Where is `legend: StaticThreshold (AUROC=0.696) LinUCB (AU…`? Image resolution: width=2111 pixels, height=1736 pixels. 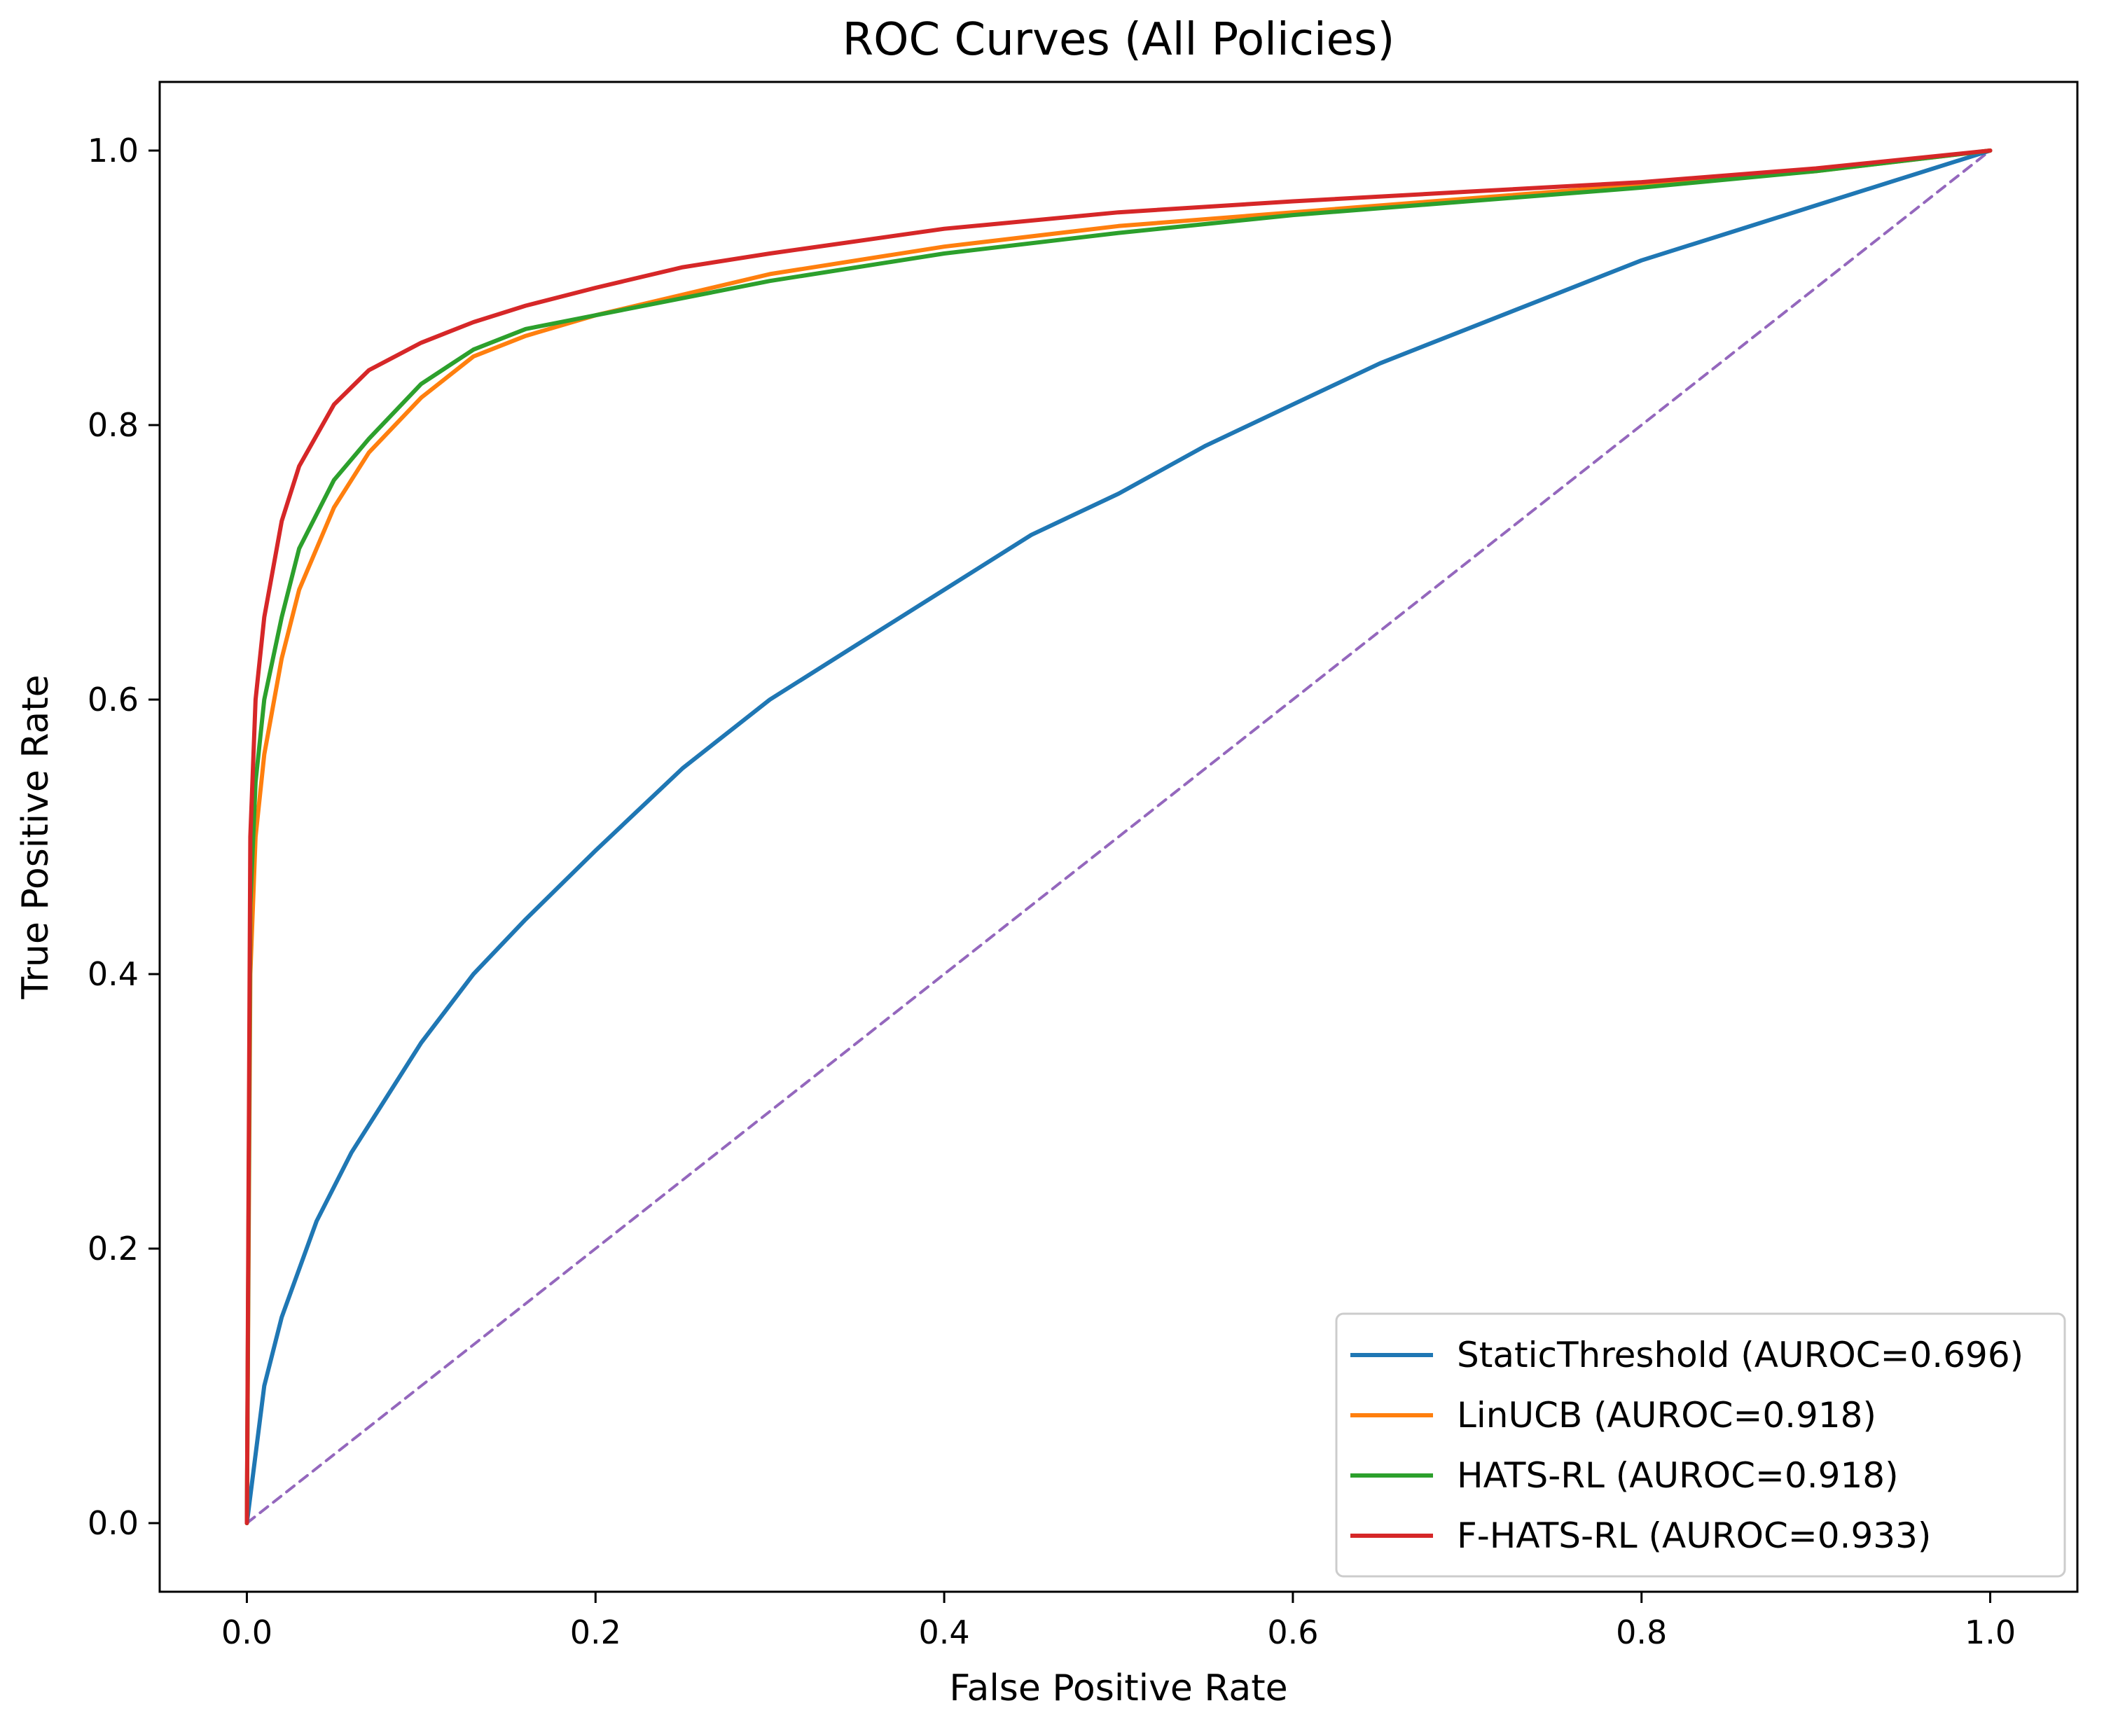 legend: StaticThreshold (AUROC=0.696) LinUCB (AU… is located at coordinates (1700, 1445).